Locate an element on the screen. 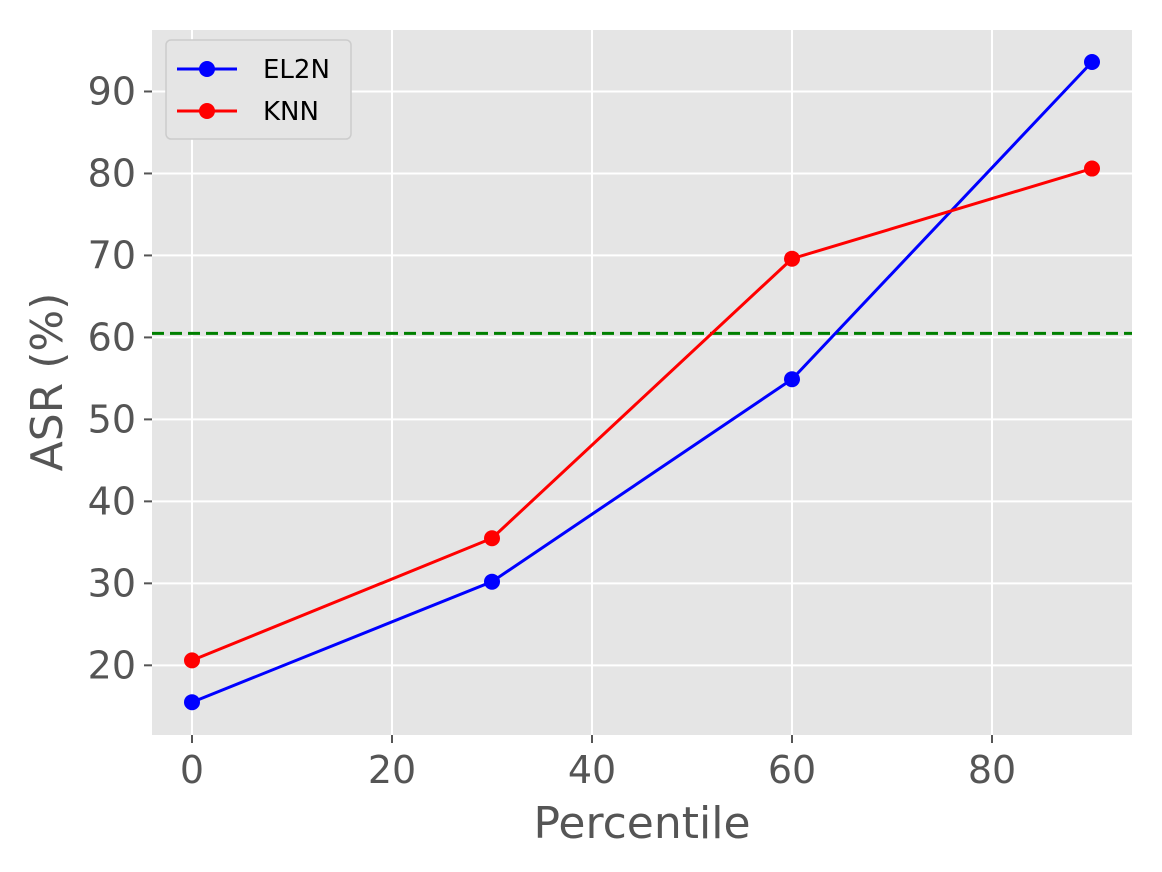 This screenshot has width=1162, height=872. y-tick-label: 90 is located at coordinates (112, 91).